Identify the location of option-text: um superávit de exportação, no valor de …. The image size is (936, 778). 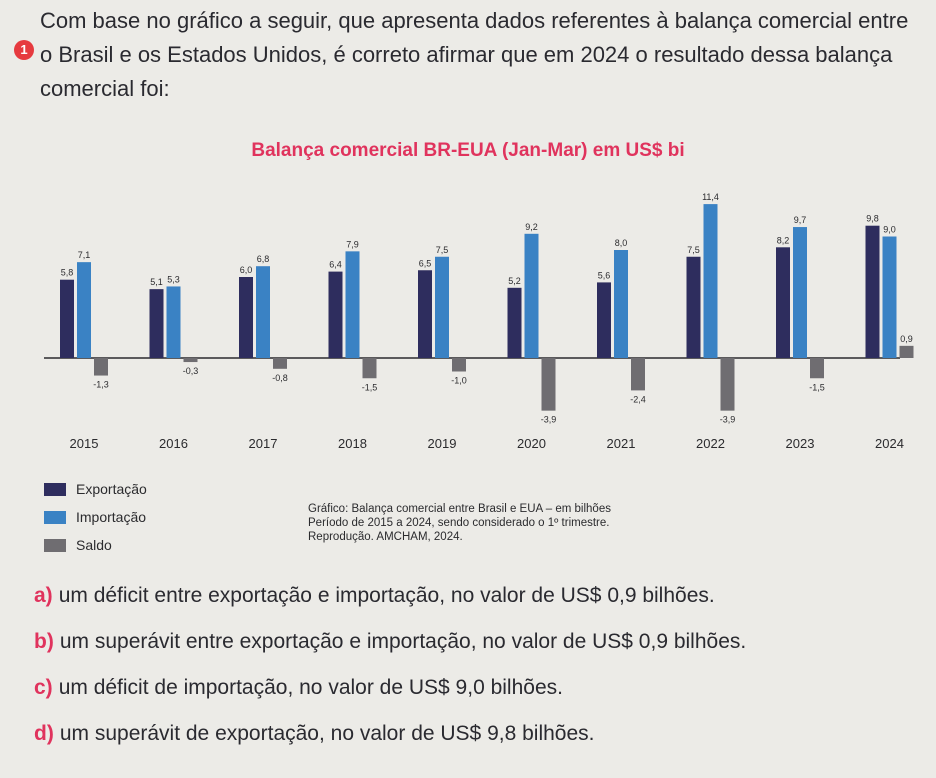
(327, 733).